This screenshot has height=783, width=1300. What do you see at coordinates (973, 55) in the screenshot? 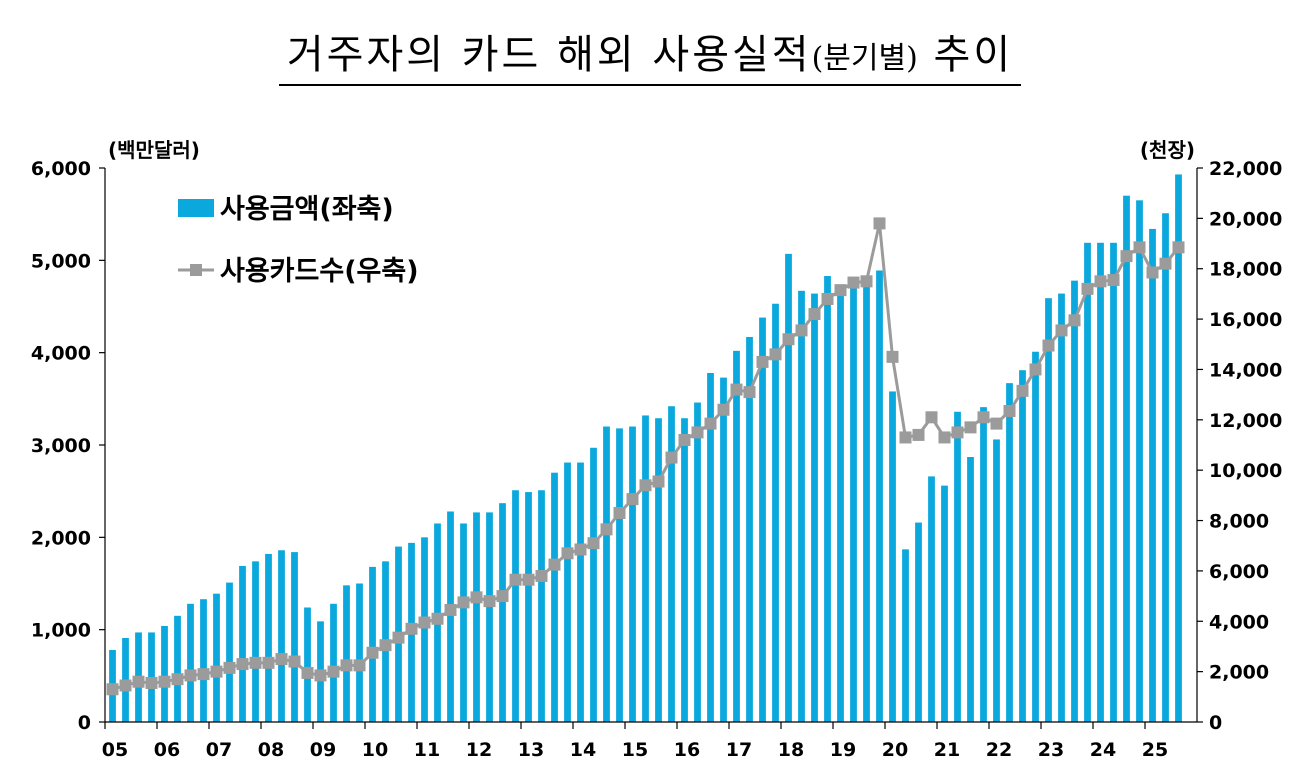
I see `title-tail: 추이` at bounding box center [973, 55].